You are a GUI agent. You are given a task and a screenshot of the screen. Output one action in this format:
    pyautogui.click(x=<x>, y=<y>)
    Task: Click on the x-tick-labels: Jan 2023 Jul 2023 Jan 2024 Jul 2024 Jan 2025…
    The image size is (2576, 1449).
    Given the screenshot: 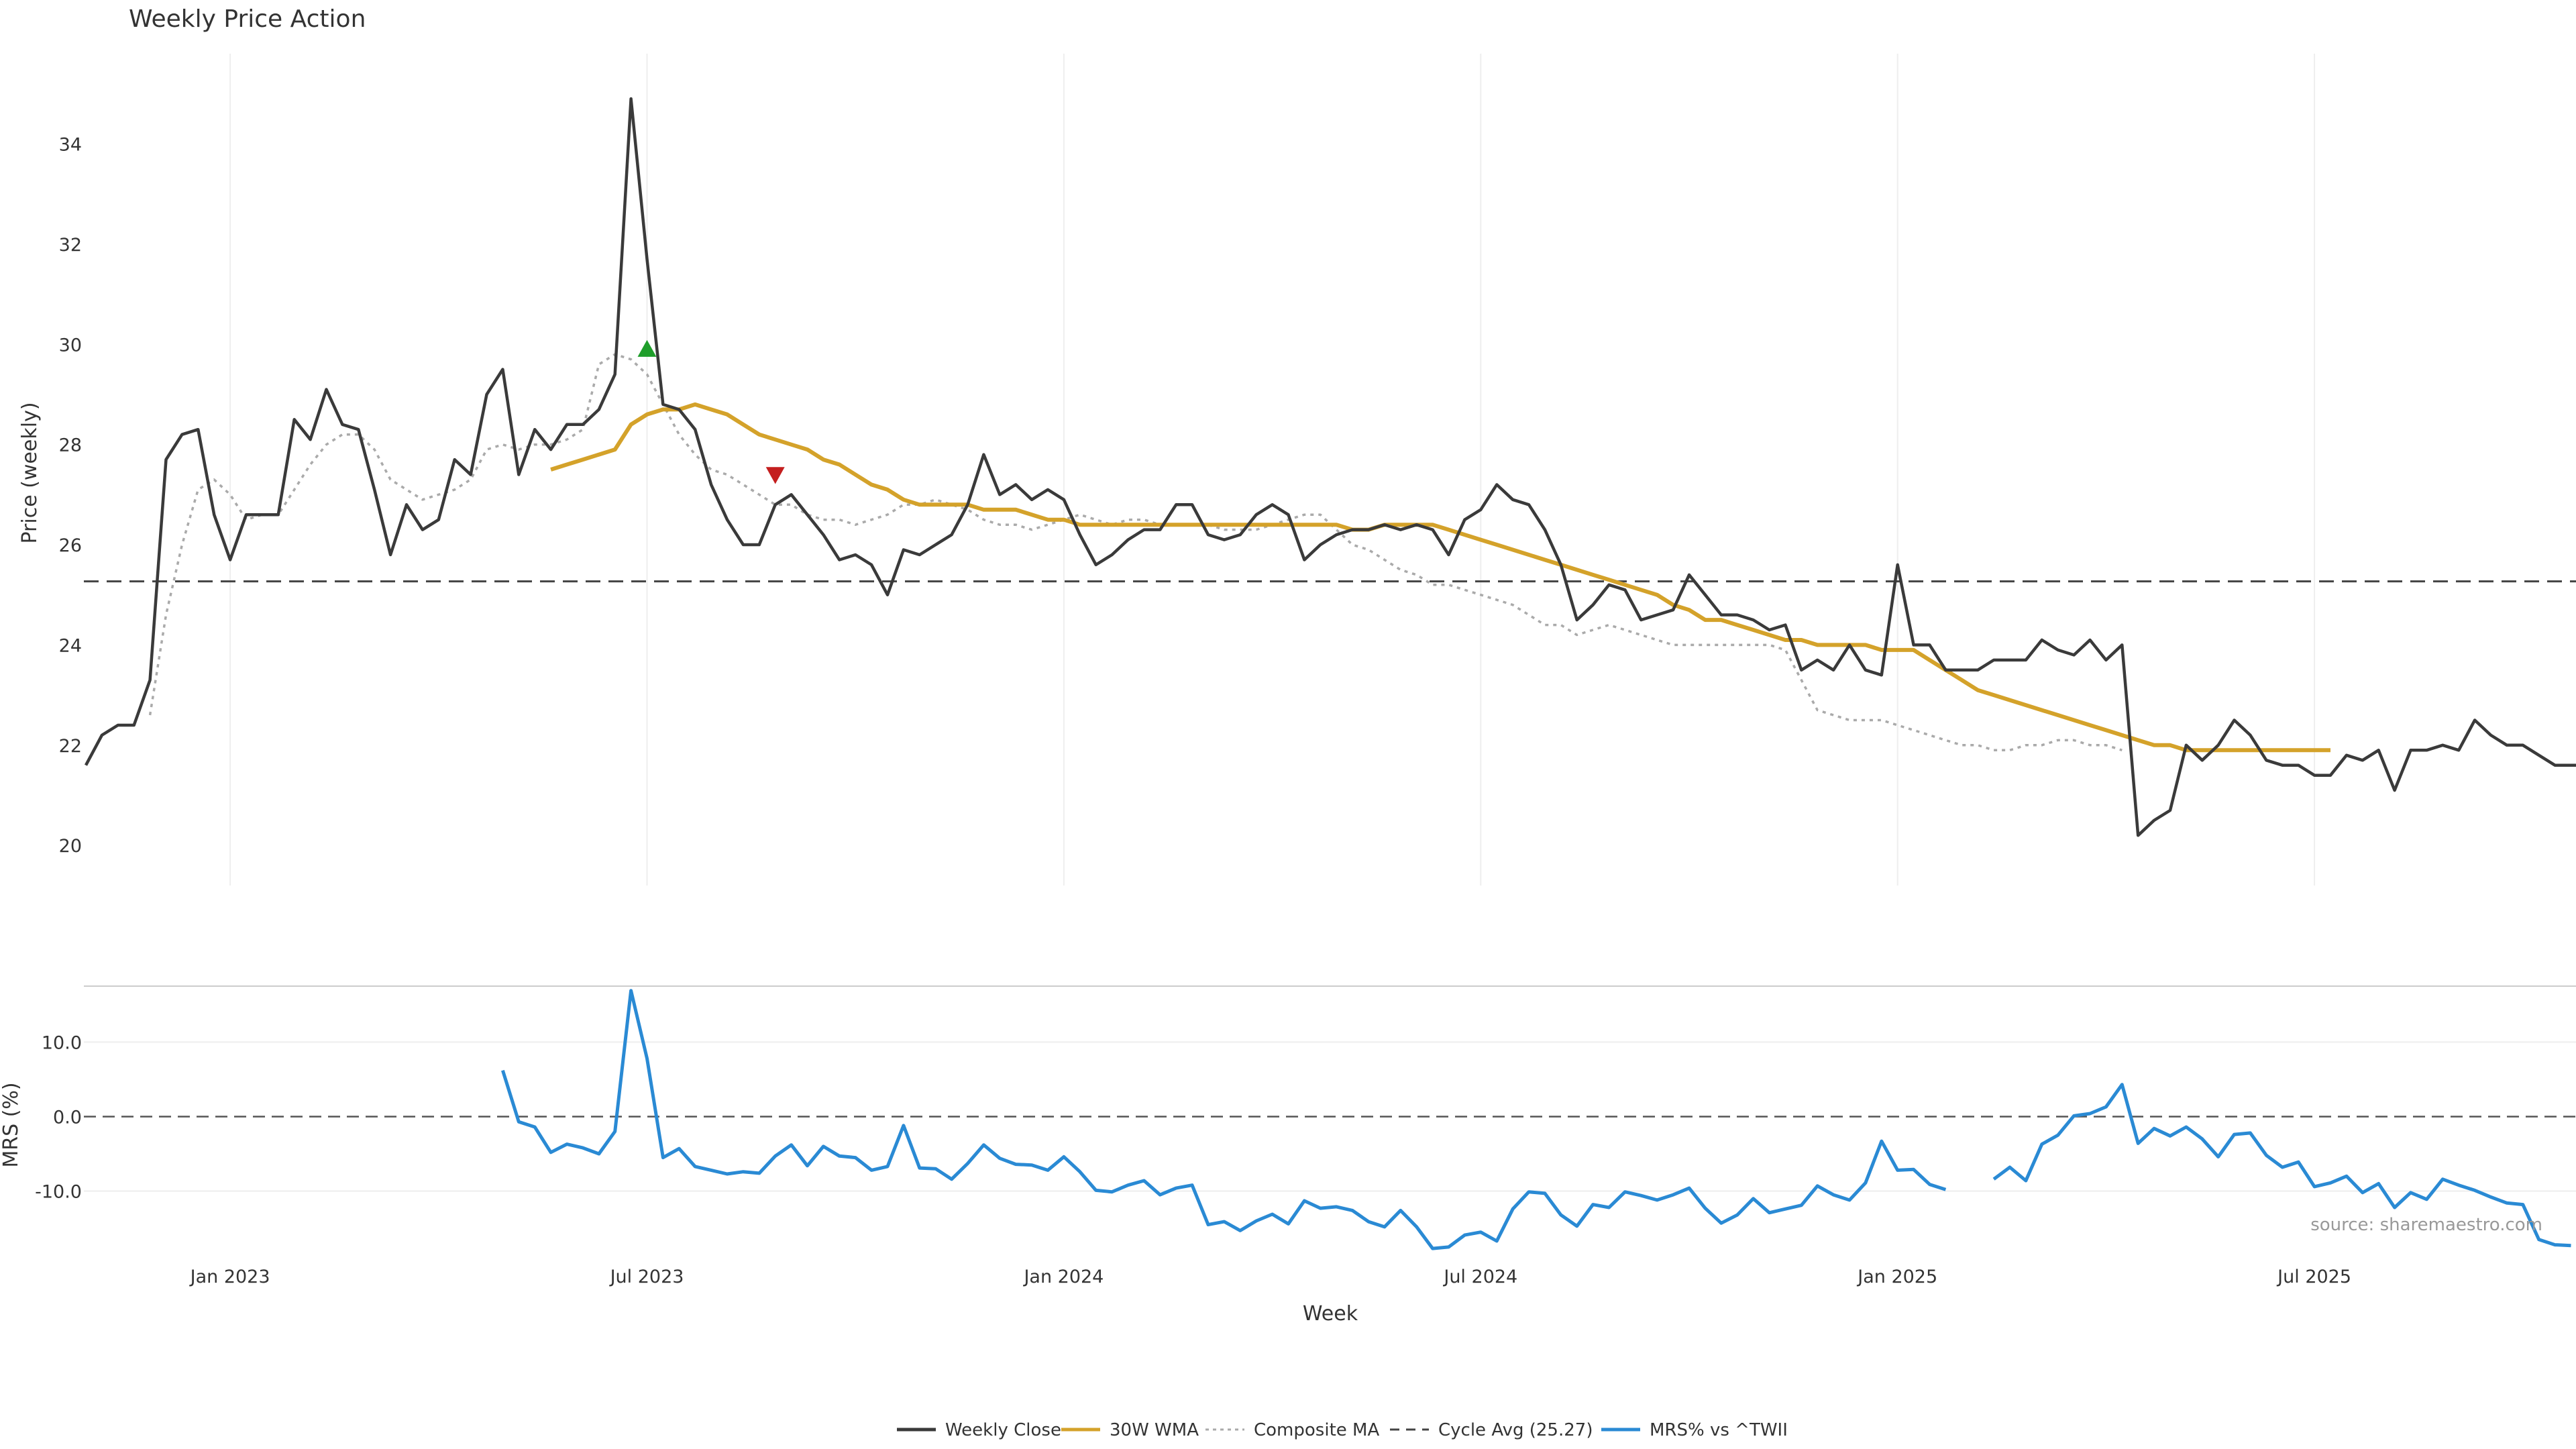 What is the action you would take?
    pyautogui.click(x=1270, y=1277)
    